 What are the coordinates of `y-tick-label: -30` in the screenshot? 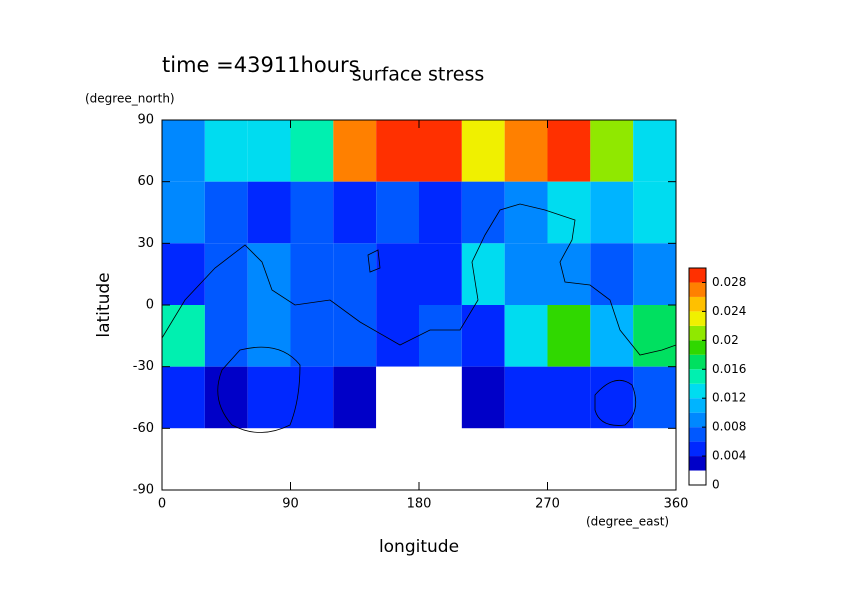 It's located at (143, 366).